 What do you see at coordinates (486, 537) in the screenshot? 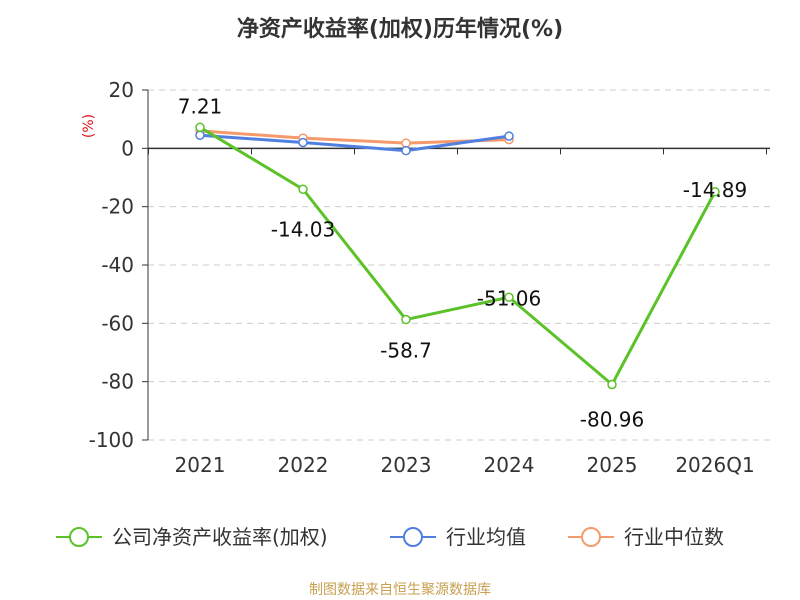
I see `legend-label: 行业均值` at bounding box center [486, 537].